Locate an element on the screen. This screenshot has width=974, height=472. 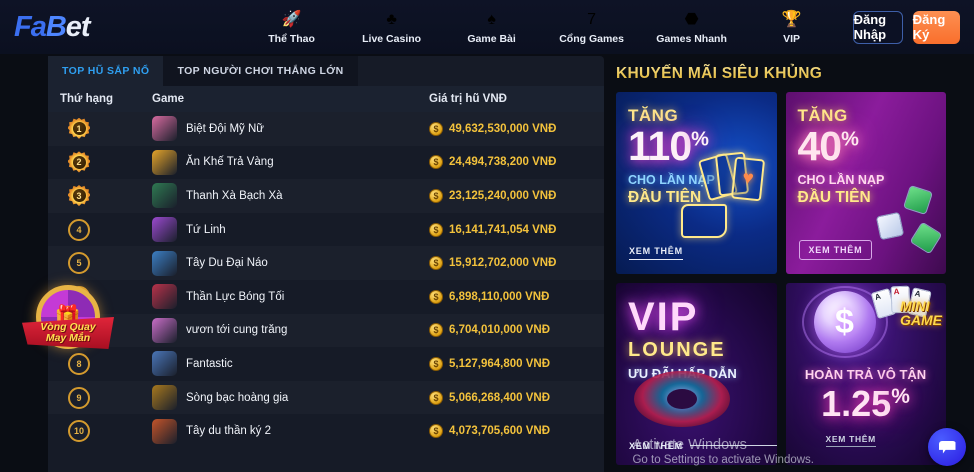
jackpot-value: 5,127,964,800 VNĐ is located at coordinates (500, 363).